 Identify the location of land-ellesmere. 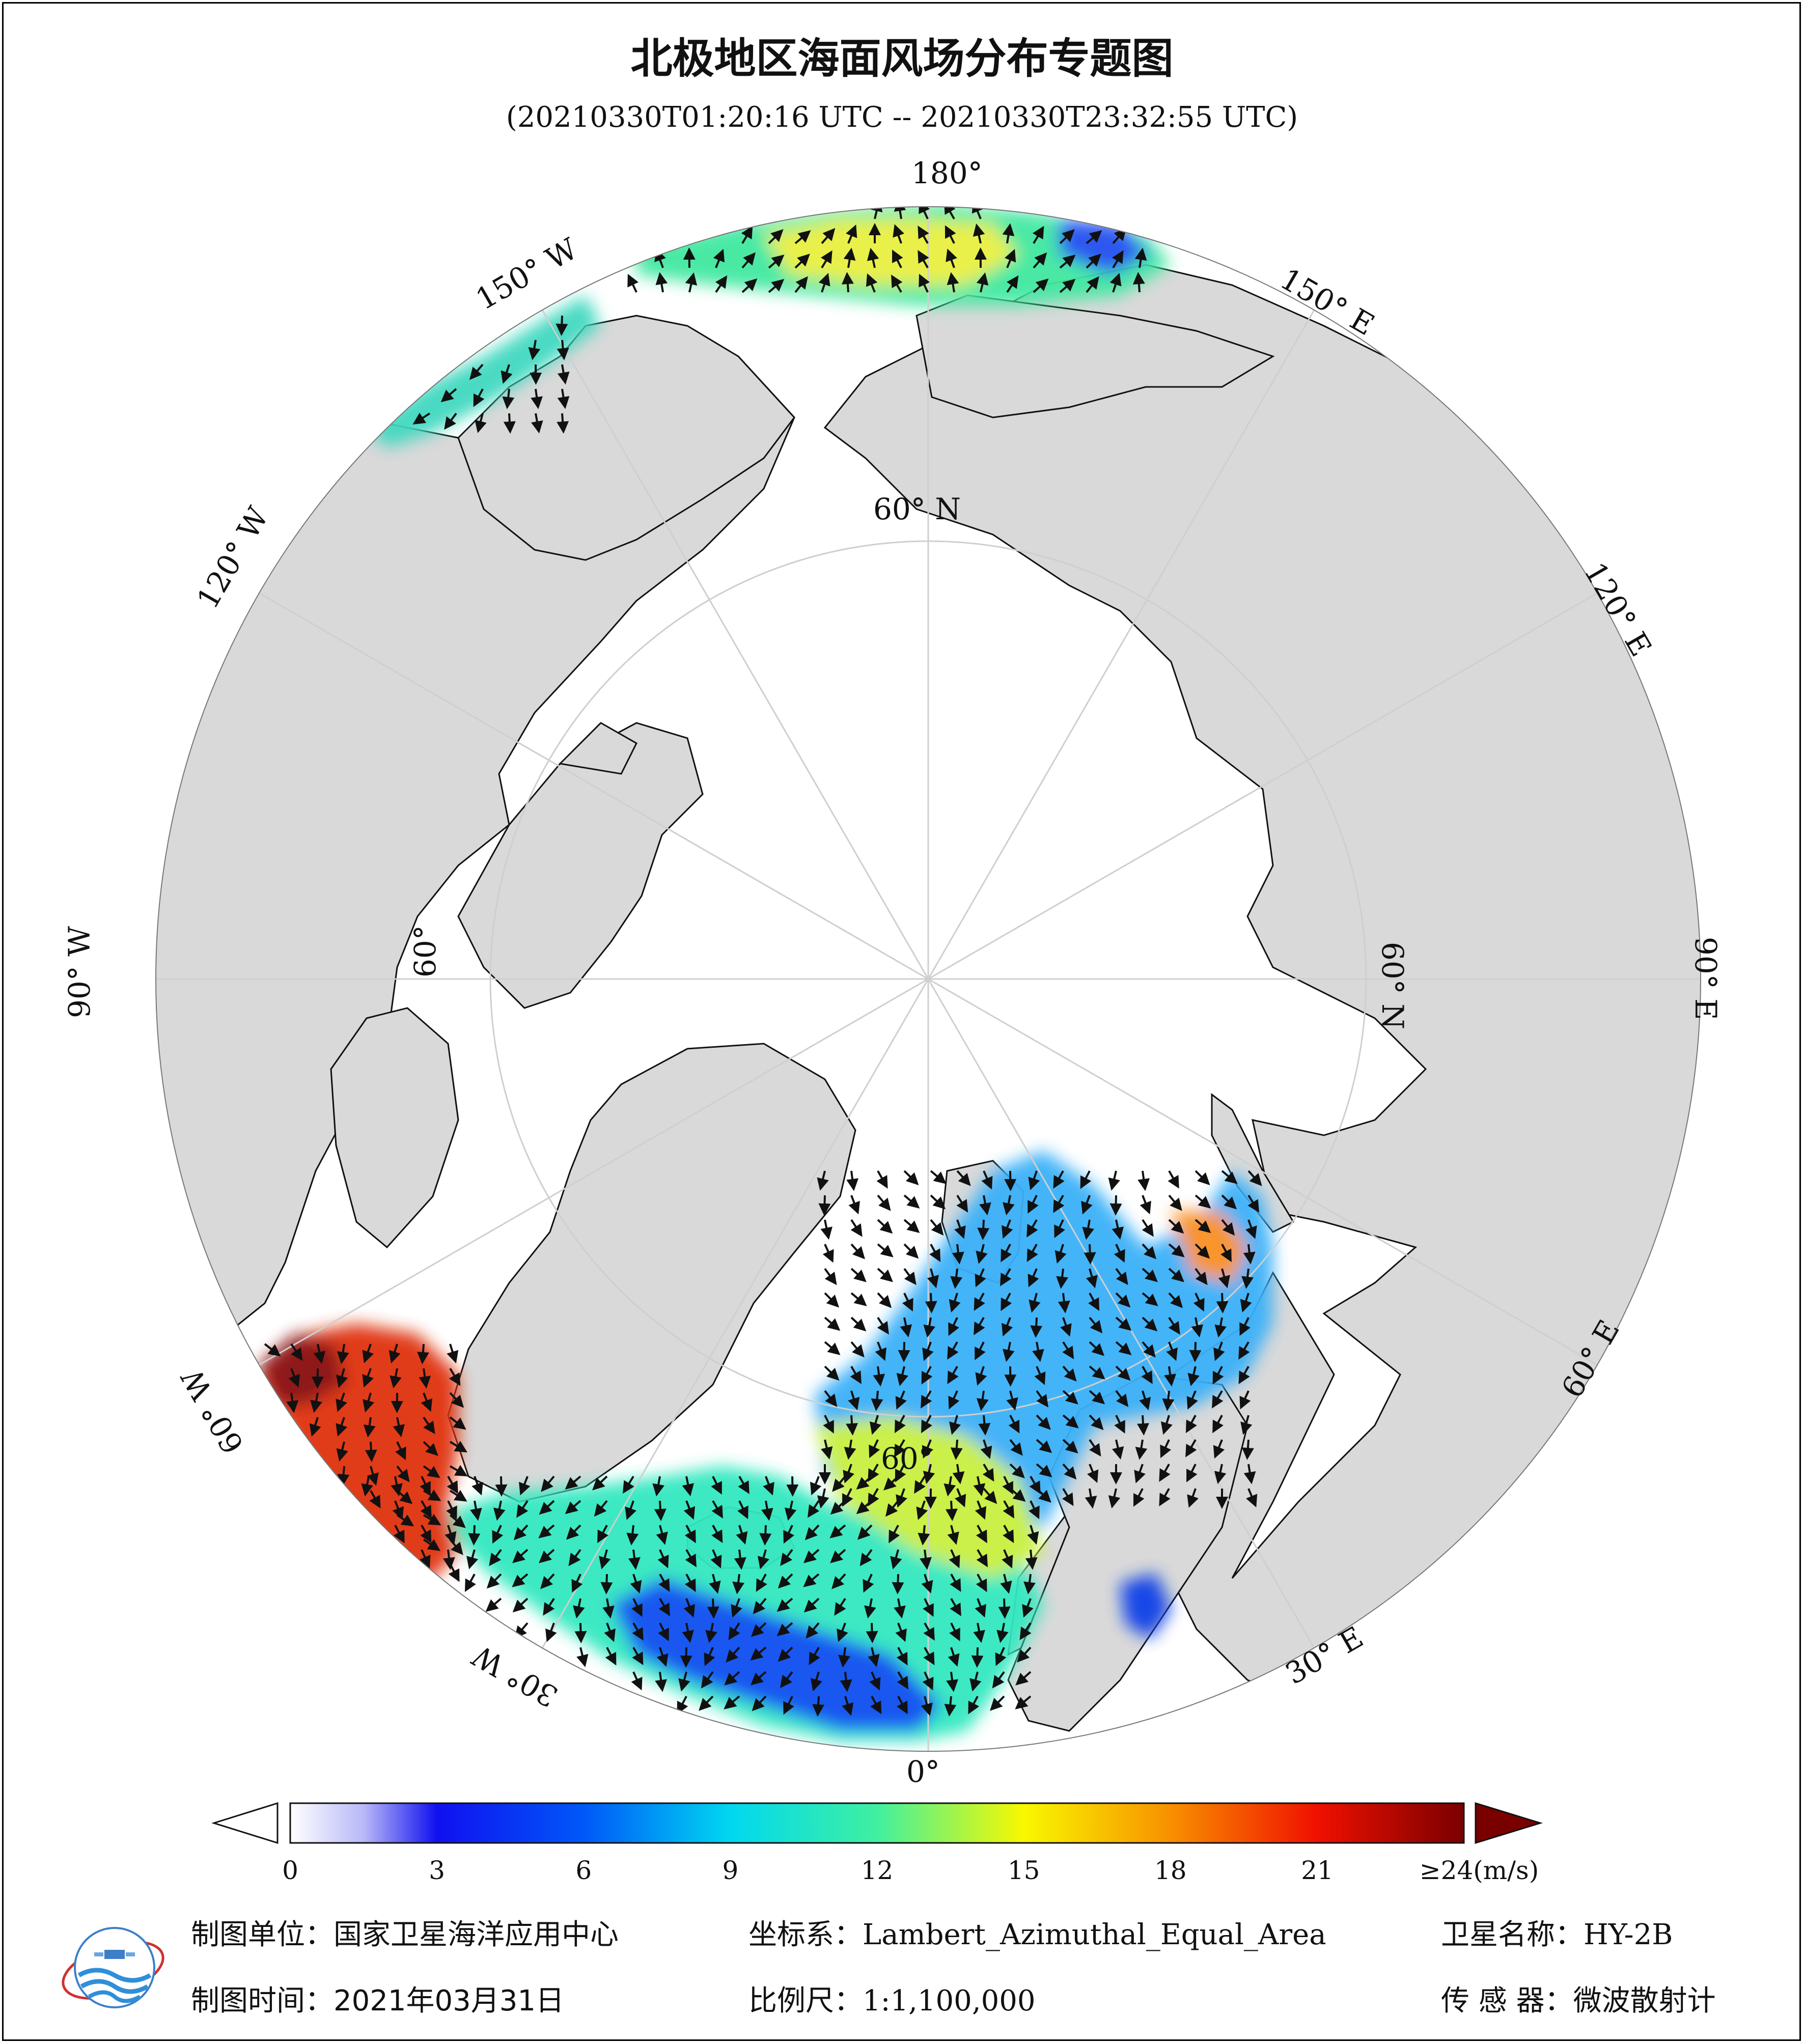
(597, 748).